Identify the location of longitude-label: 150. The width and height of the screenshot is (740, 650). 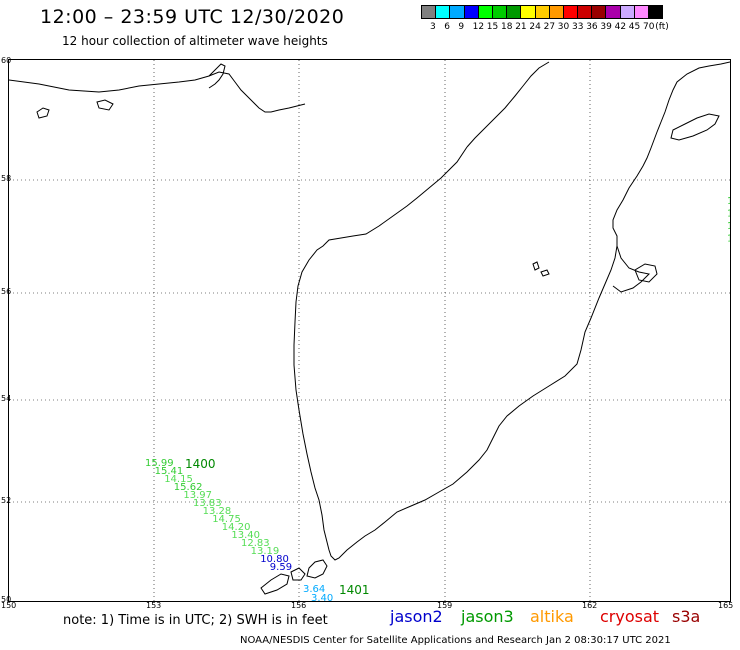
(9, 605).